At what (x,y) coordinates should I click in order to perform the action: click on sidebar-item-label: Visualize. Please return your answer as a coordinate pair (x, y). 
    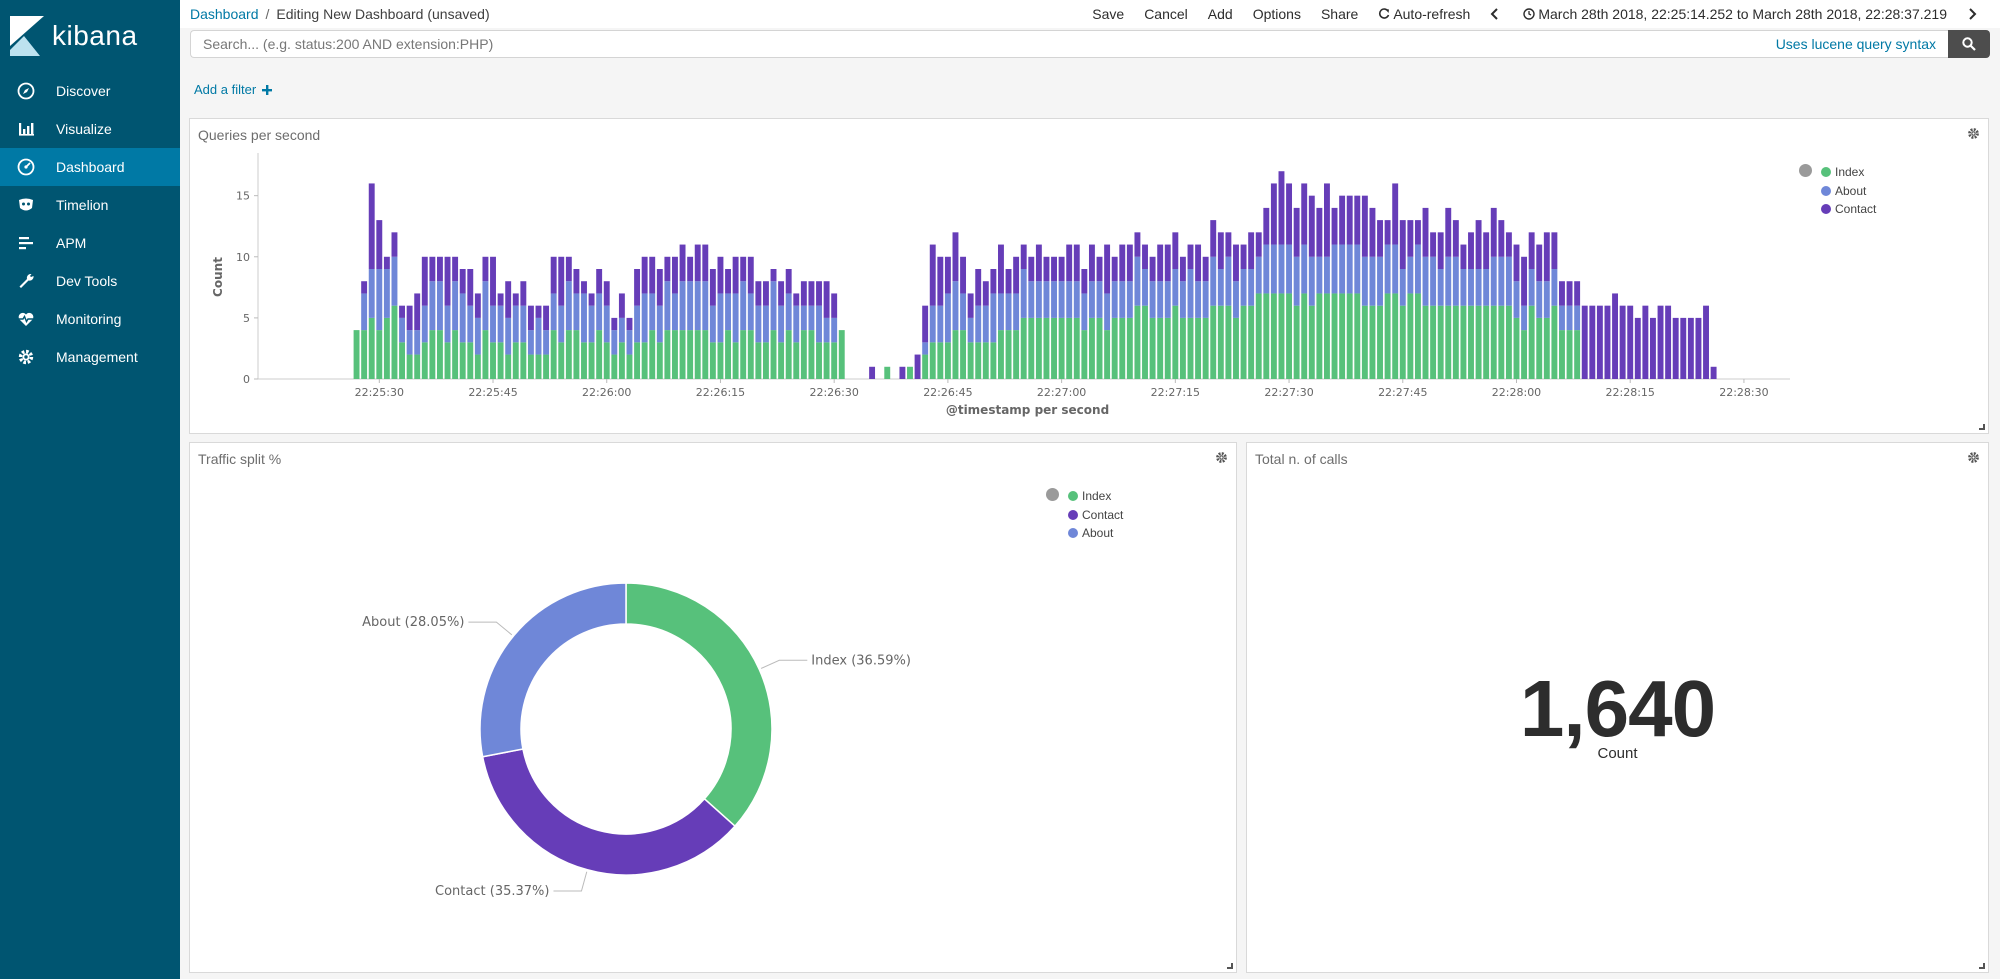
    Looking at the image, I should click on (84, 129).